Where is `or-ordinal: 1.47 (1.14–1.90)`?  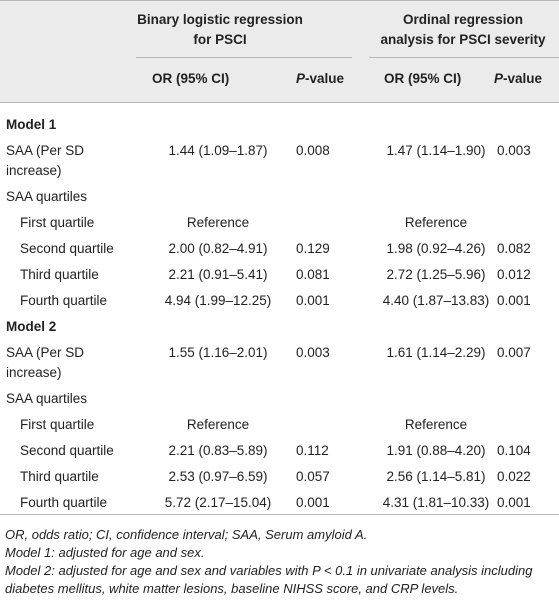 or-ordinal: 1.47 (1.14–1.90) is located at coordinates (436, 150).